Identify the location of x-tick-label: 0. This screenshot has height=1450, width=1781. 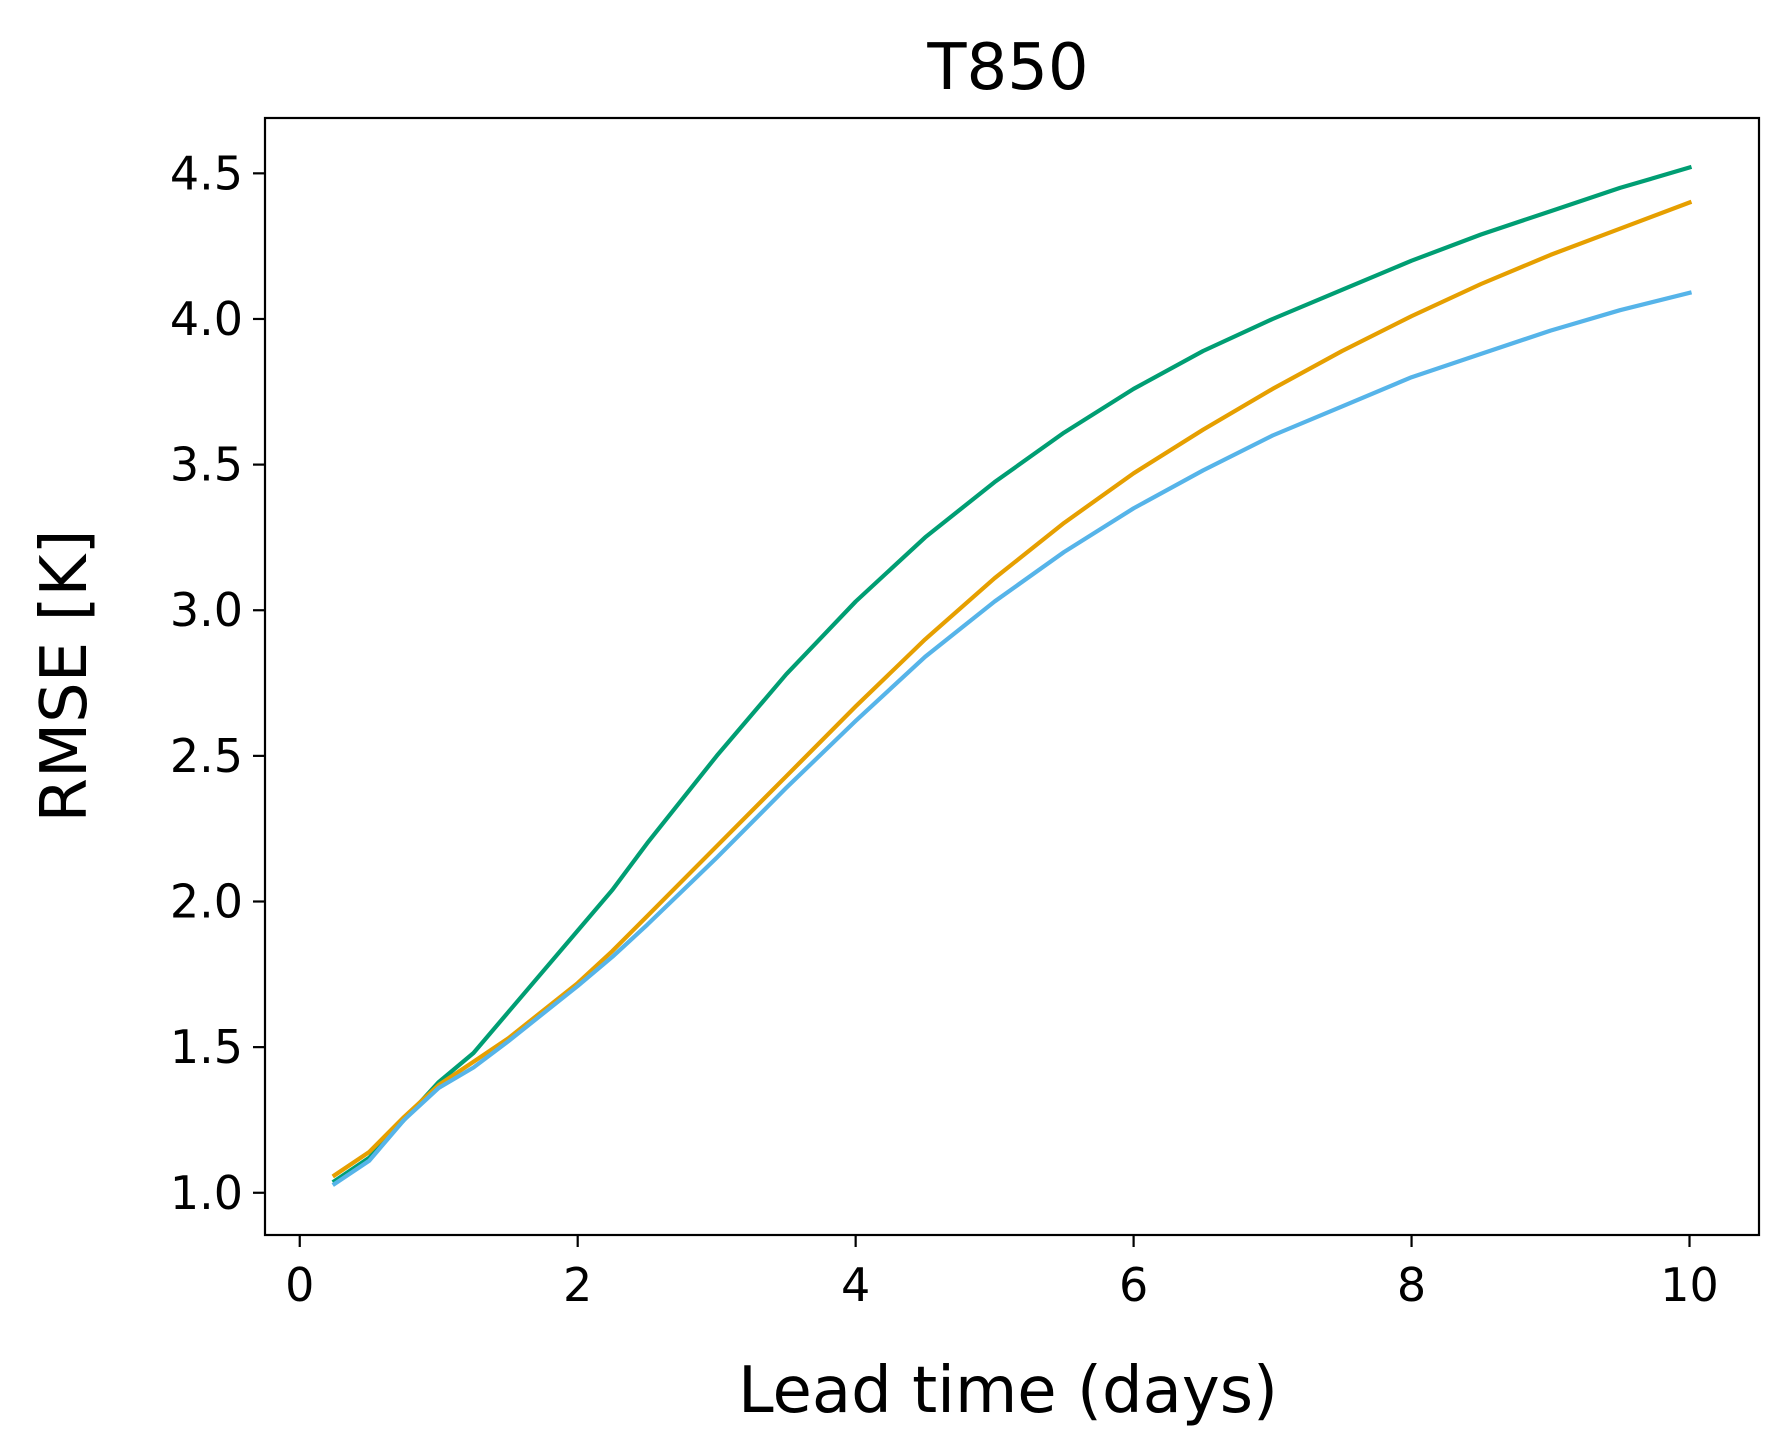
(299, 1285).